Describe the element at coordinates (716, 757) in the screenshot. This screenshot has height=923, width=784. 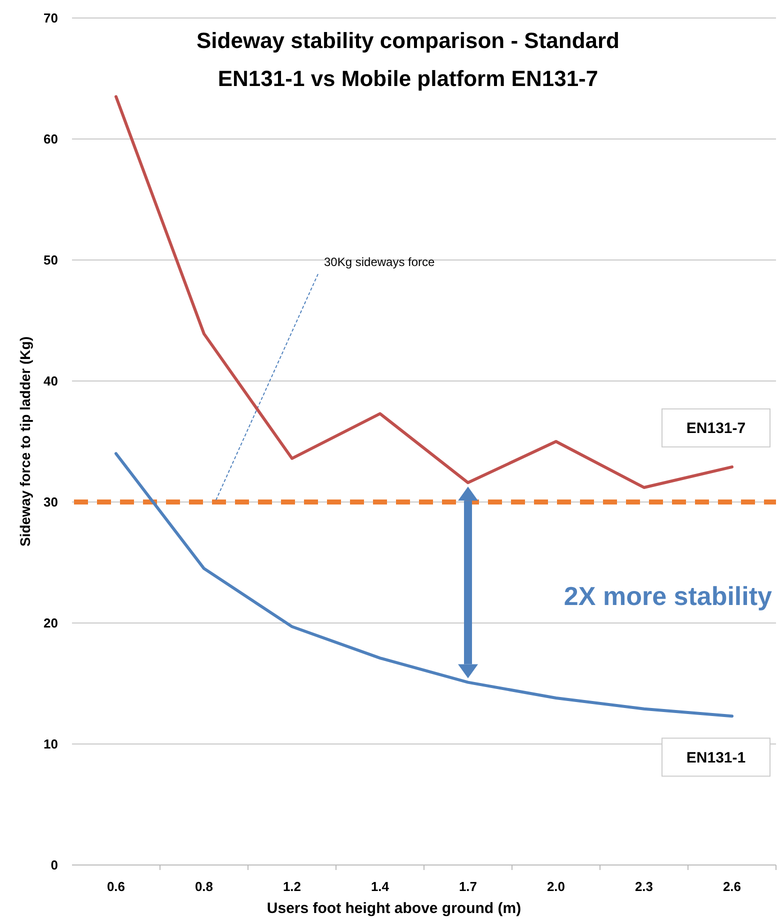
I see `text: EN131-1` at that location.